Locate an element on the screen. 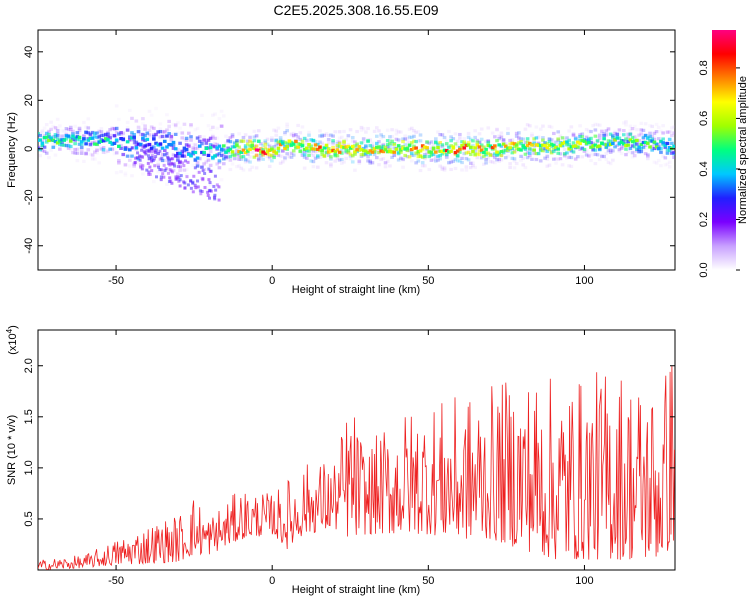  heatmap-marks is located at coordinates (356, 153).